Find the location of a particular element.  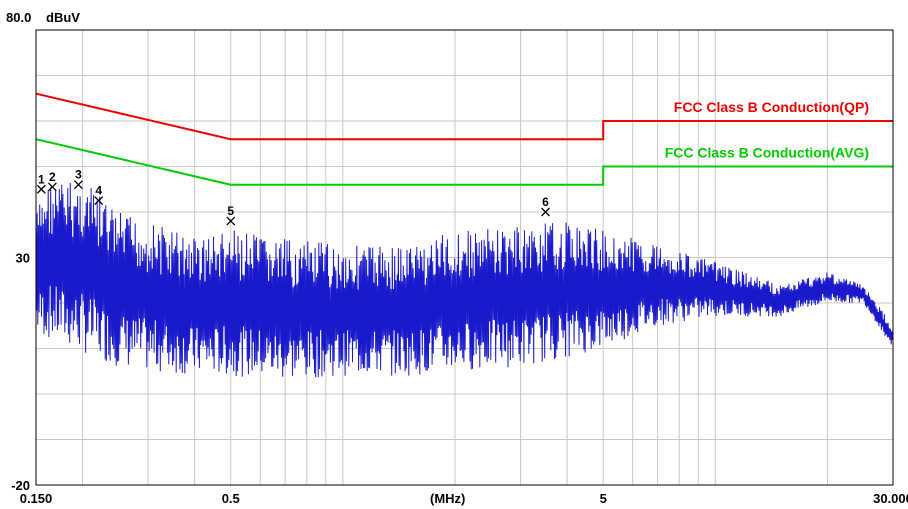

marker-label: 5 is located at coordinates (230, 211).